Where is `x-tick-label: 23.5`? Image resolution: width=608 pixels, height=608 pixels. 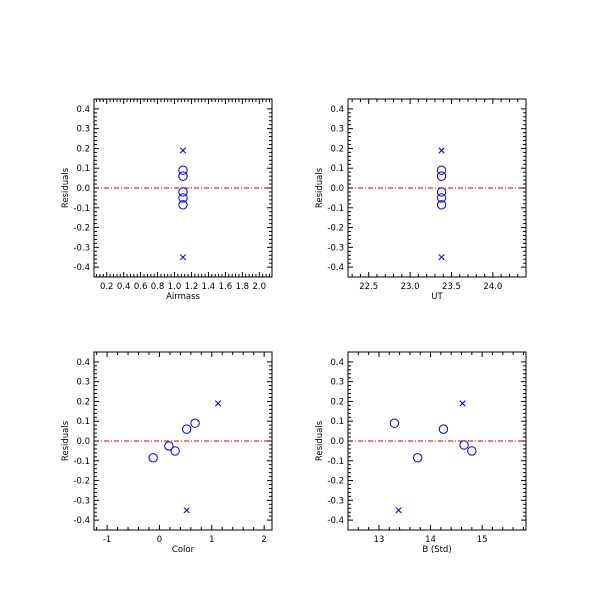 x-tick-label: 23.5 is located at coordinates (451, 287).